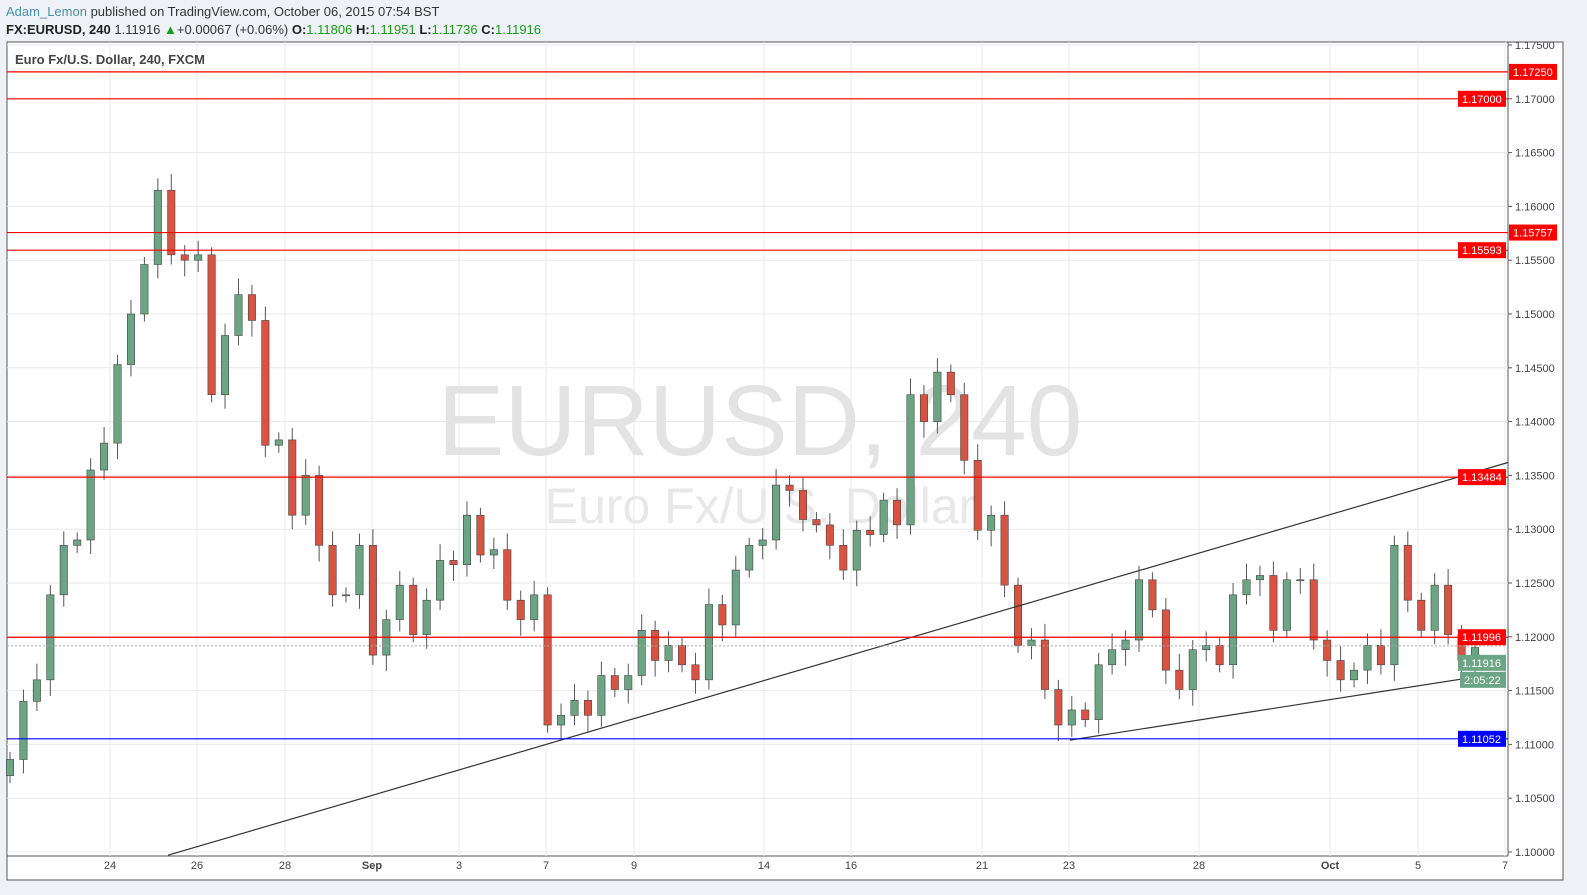 The width and height of the screenshot is (1587, 895). I want to click on price-change: +0.00067 (+0.06%), so click(232, 29).